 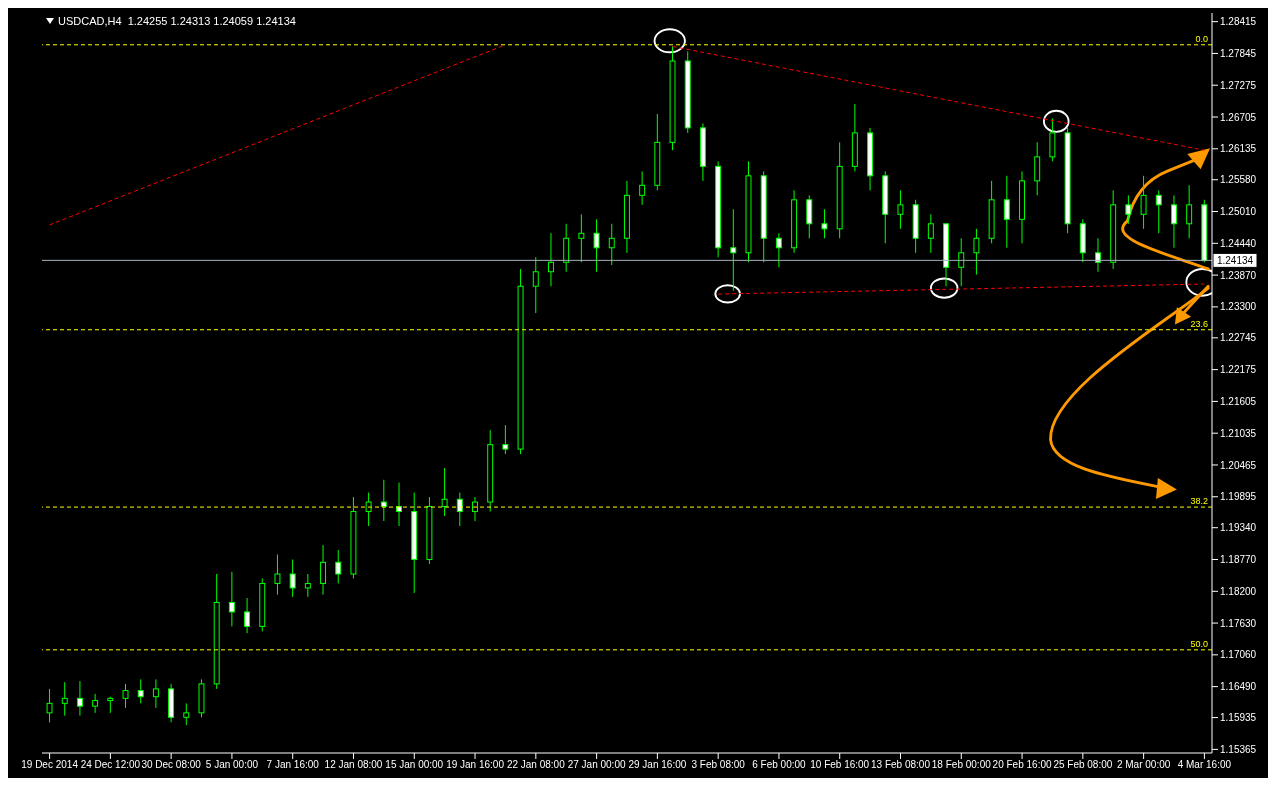 I want to click on y-tick-label: 1.18770, so click(x=1238, y=560).